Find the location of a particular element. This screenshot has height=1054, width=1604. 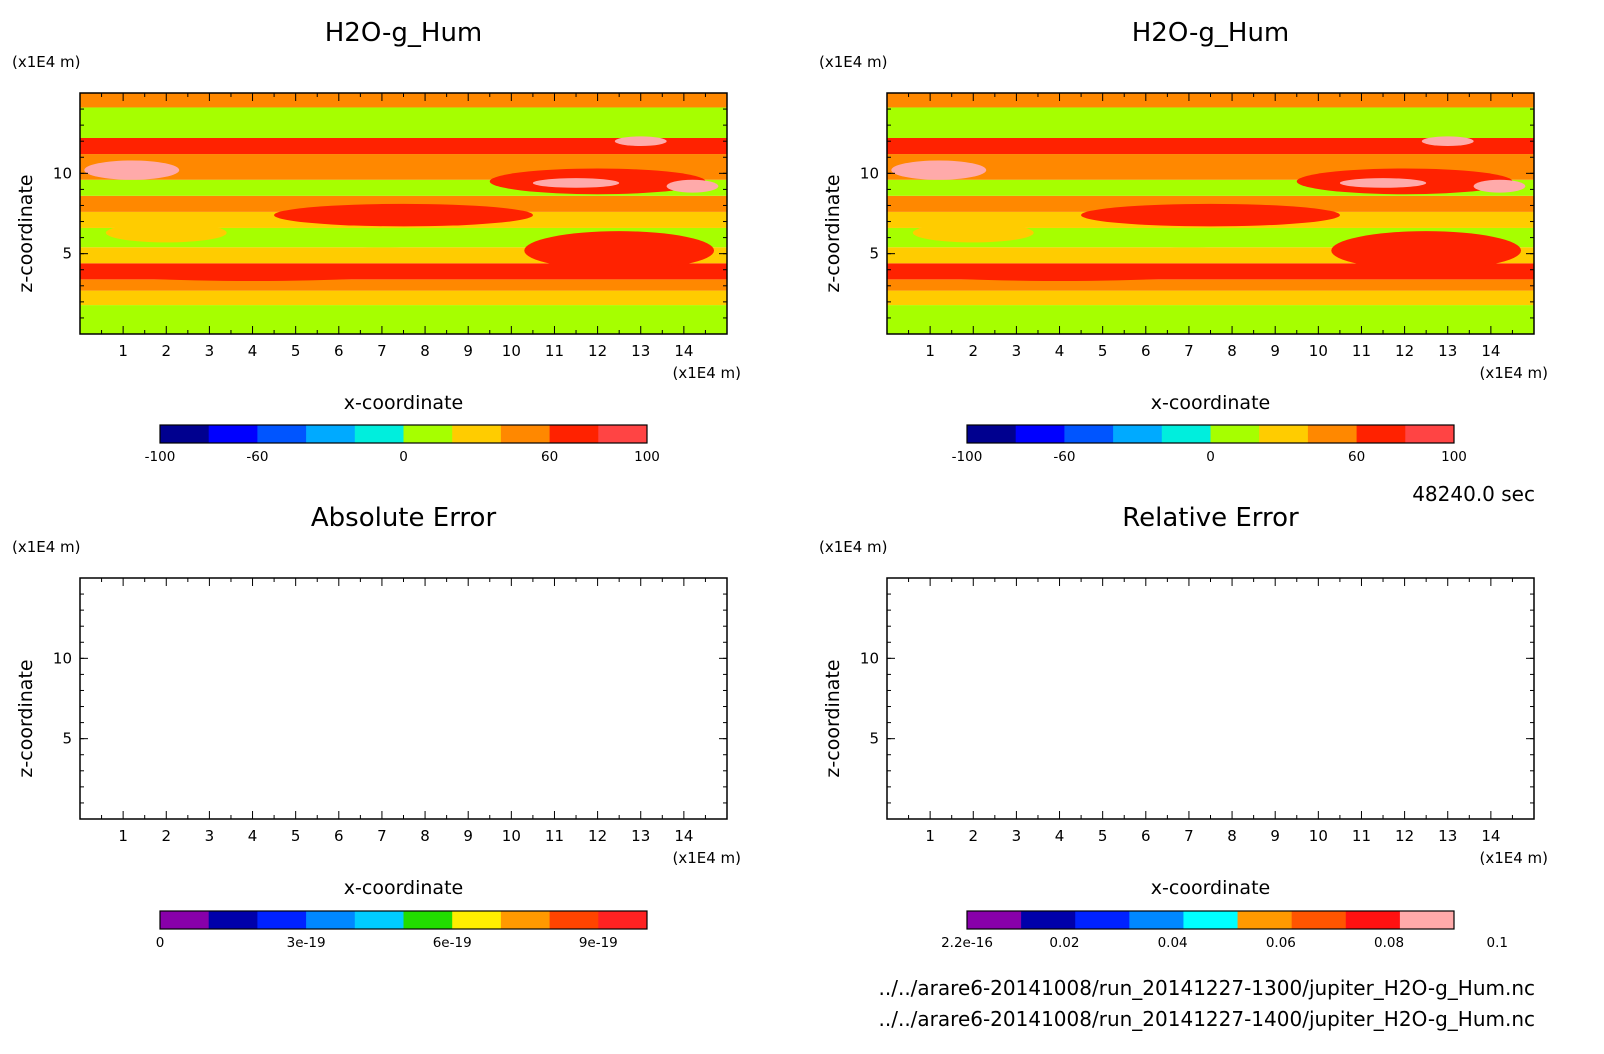

x-tick-label: 7 is located at coordinates (382, 351).